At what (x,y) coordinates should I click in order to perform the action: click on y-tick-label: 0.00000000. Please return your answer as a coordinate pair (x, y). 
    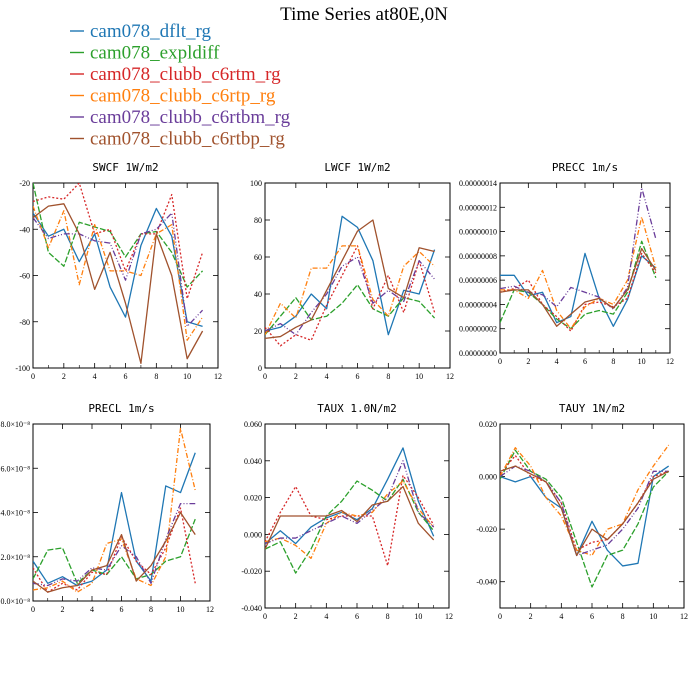
    Looking at the image, I should click on (478, 353).